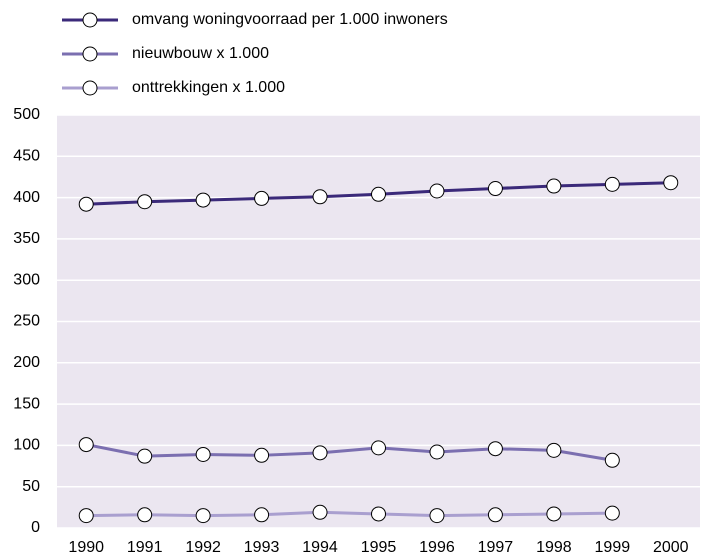 The image size is (708, 555). What do you see at coordinates (26, 279) in the screenshot?
I see `y-tick-label: 300` at bounding box center [26, 279].